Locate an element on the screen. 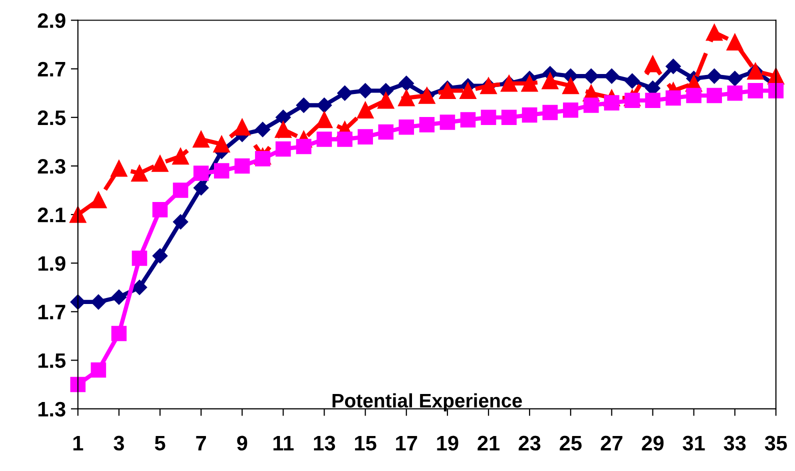 Image resolution: width=795 pixels, height=471 pixels. x-tick-label: 13 is located at coordinates (325, 443).